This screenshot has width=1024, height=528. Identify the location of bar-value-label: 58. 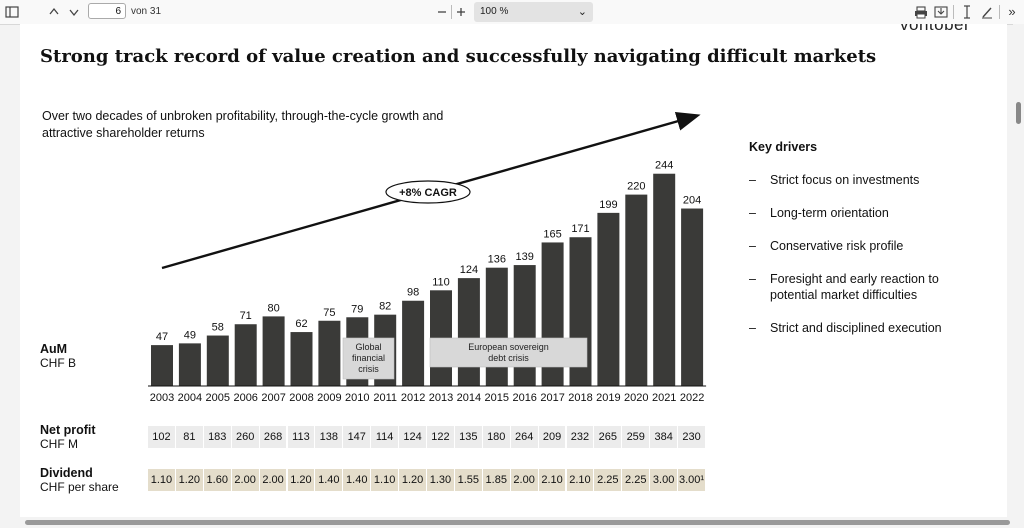
(218, 328).